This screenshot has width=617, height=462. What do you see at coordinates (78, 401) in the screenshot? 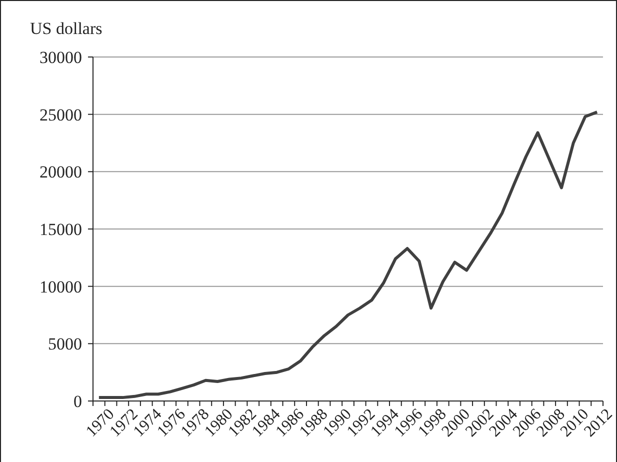
I see `y-tick-label: 0` at bounding box center [78, 401].